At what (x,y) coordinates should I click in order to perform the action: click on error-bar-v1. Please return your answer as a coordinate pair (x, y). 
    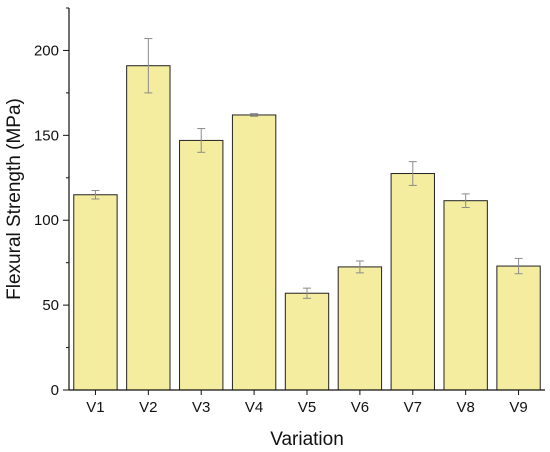
    Looking at the image, I should click on (95, 195).